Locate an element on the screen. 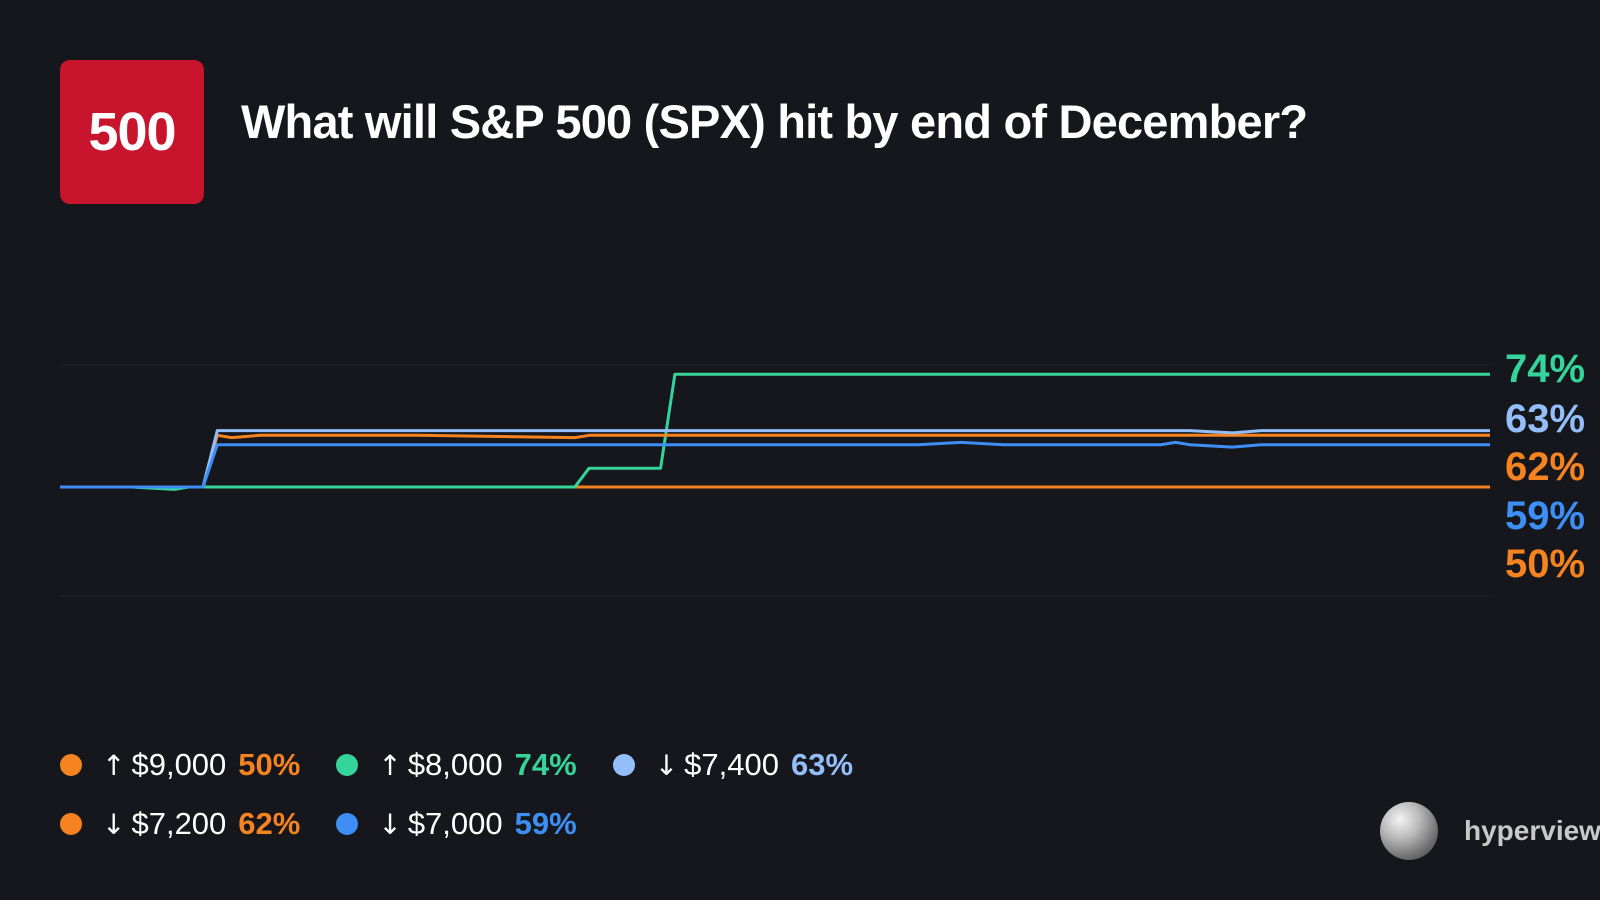 This screenshot has height=900, width=1600. legend-label: $8,000 is located at coordinates (455, 764).